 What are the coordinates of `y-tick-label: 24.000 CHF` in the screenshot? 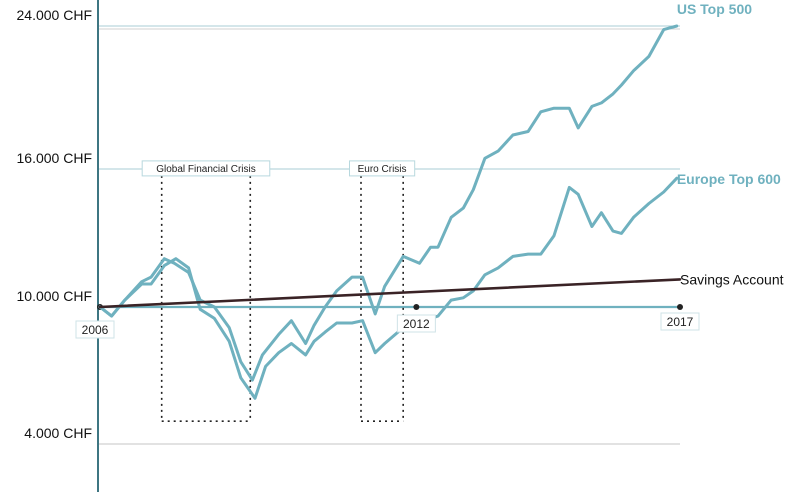 It's located at (54, 15).